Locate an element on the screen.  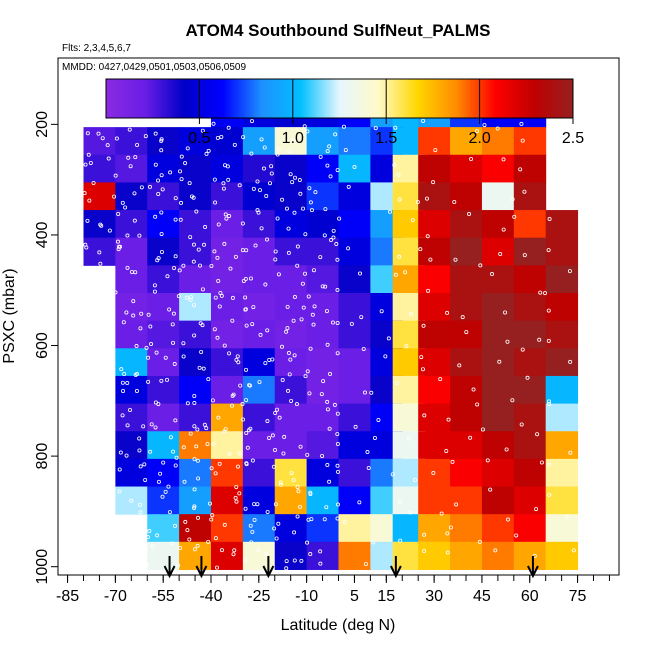
x-axis: -85 -70 -55 -40 -25 -10 5 15 30 45 60 75 is located at coordinates (333, 590).